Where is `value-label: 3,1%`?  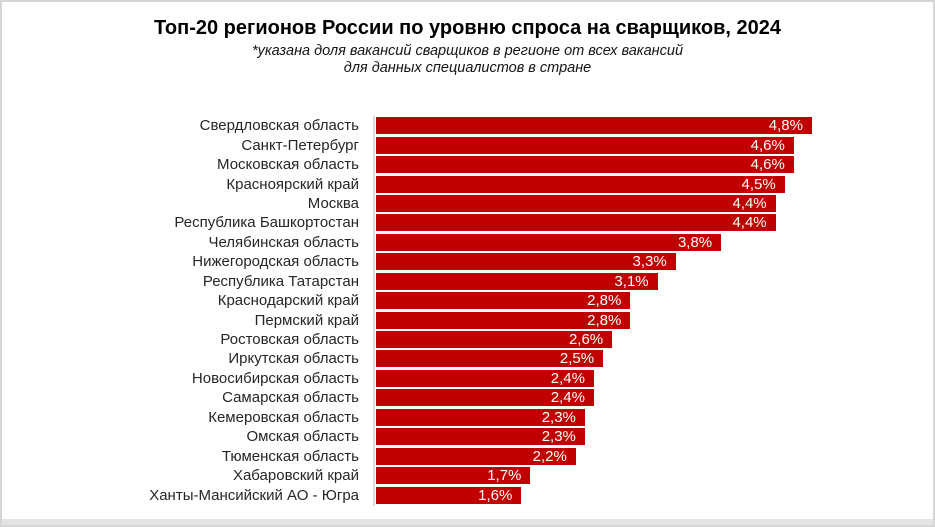
value-label: 3,1% is located at coordinates (631, 281).